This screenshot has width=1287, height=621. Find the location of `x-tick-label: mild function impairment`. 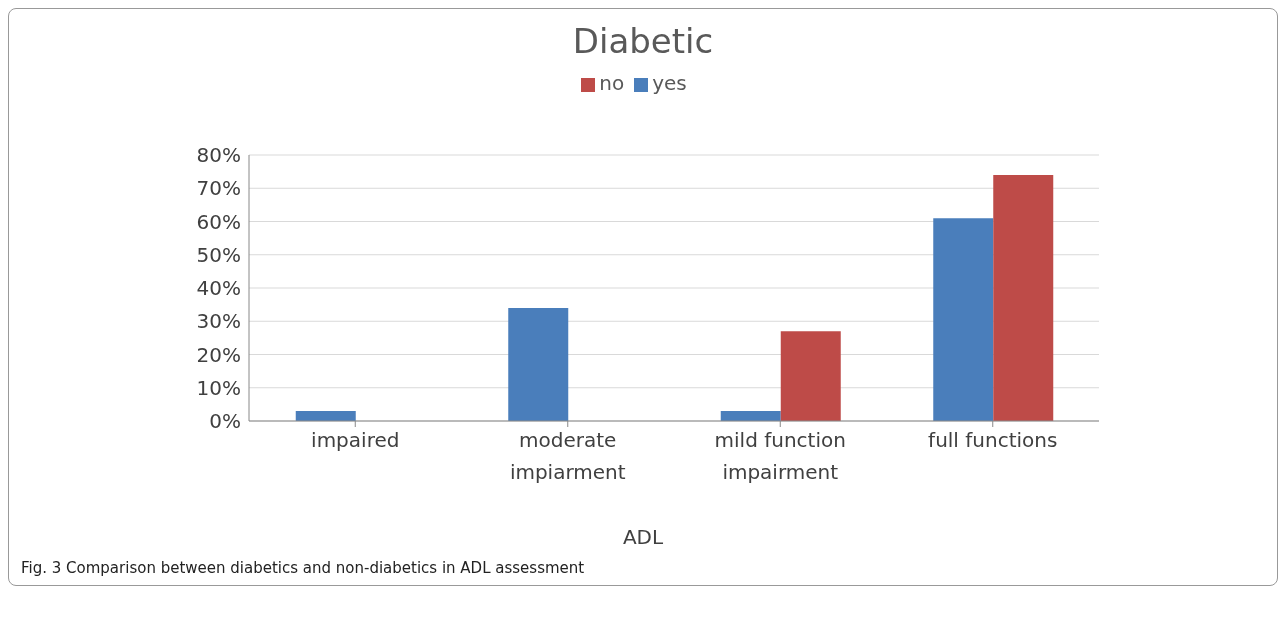

x-tick-label: mild function impairment is located at coordinates (780, 456).